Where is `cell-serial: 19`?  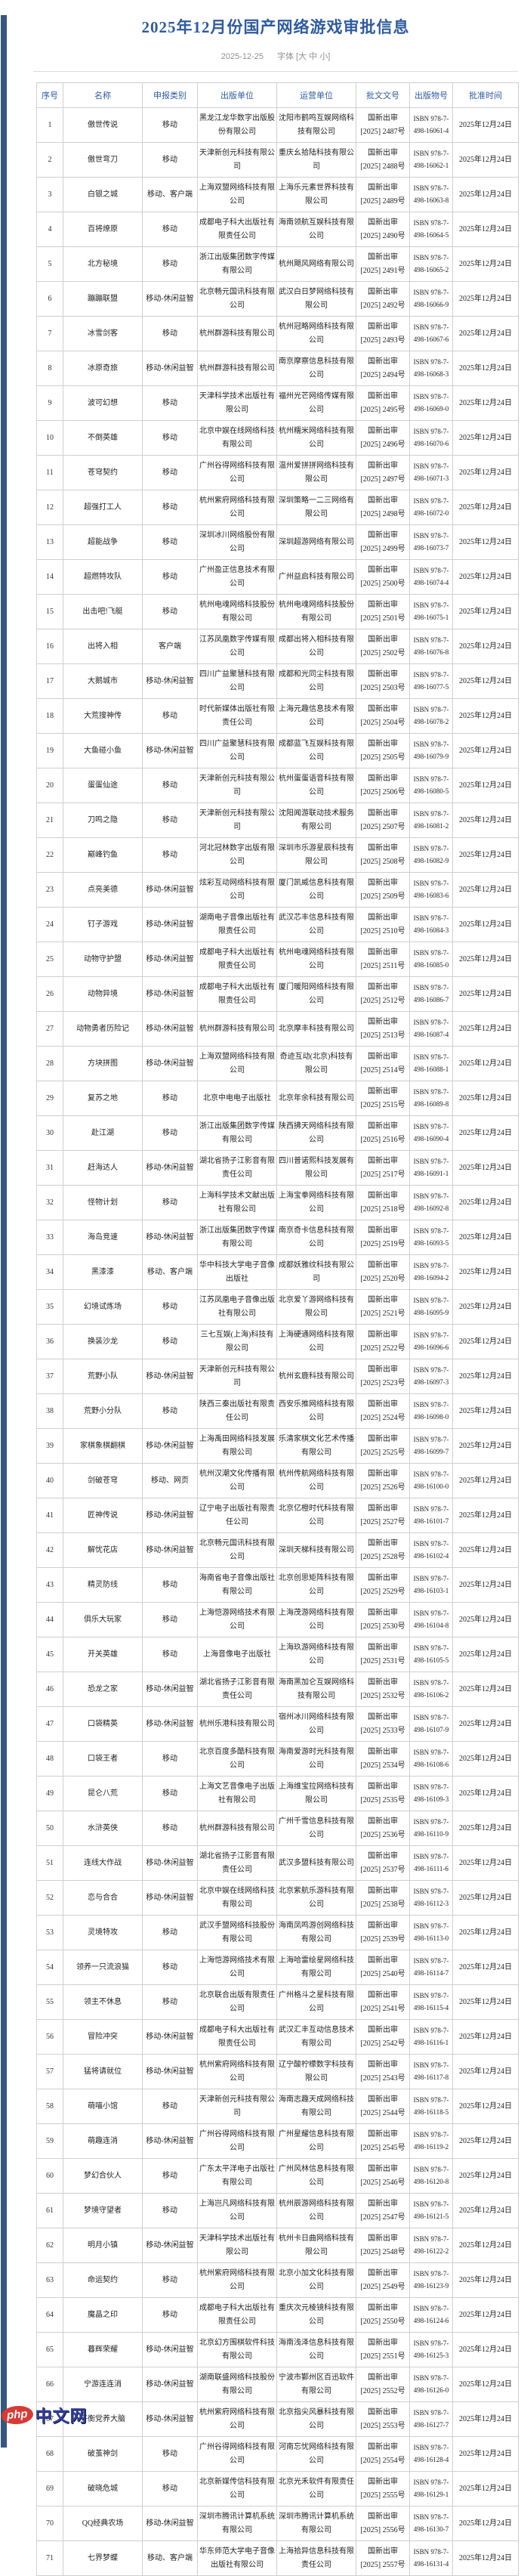
cell-serial: 19 is located at coordinates (49, 750).